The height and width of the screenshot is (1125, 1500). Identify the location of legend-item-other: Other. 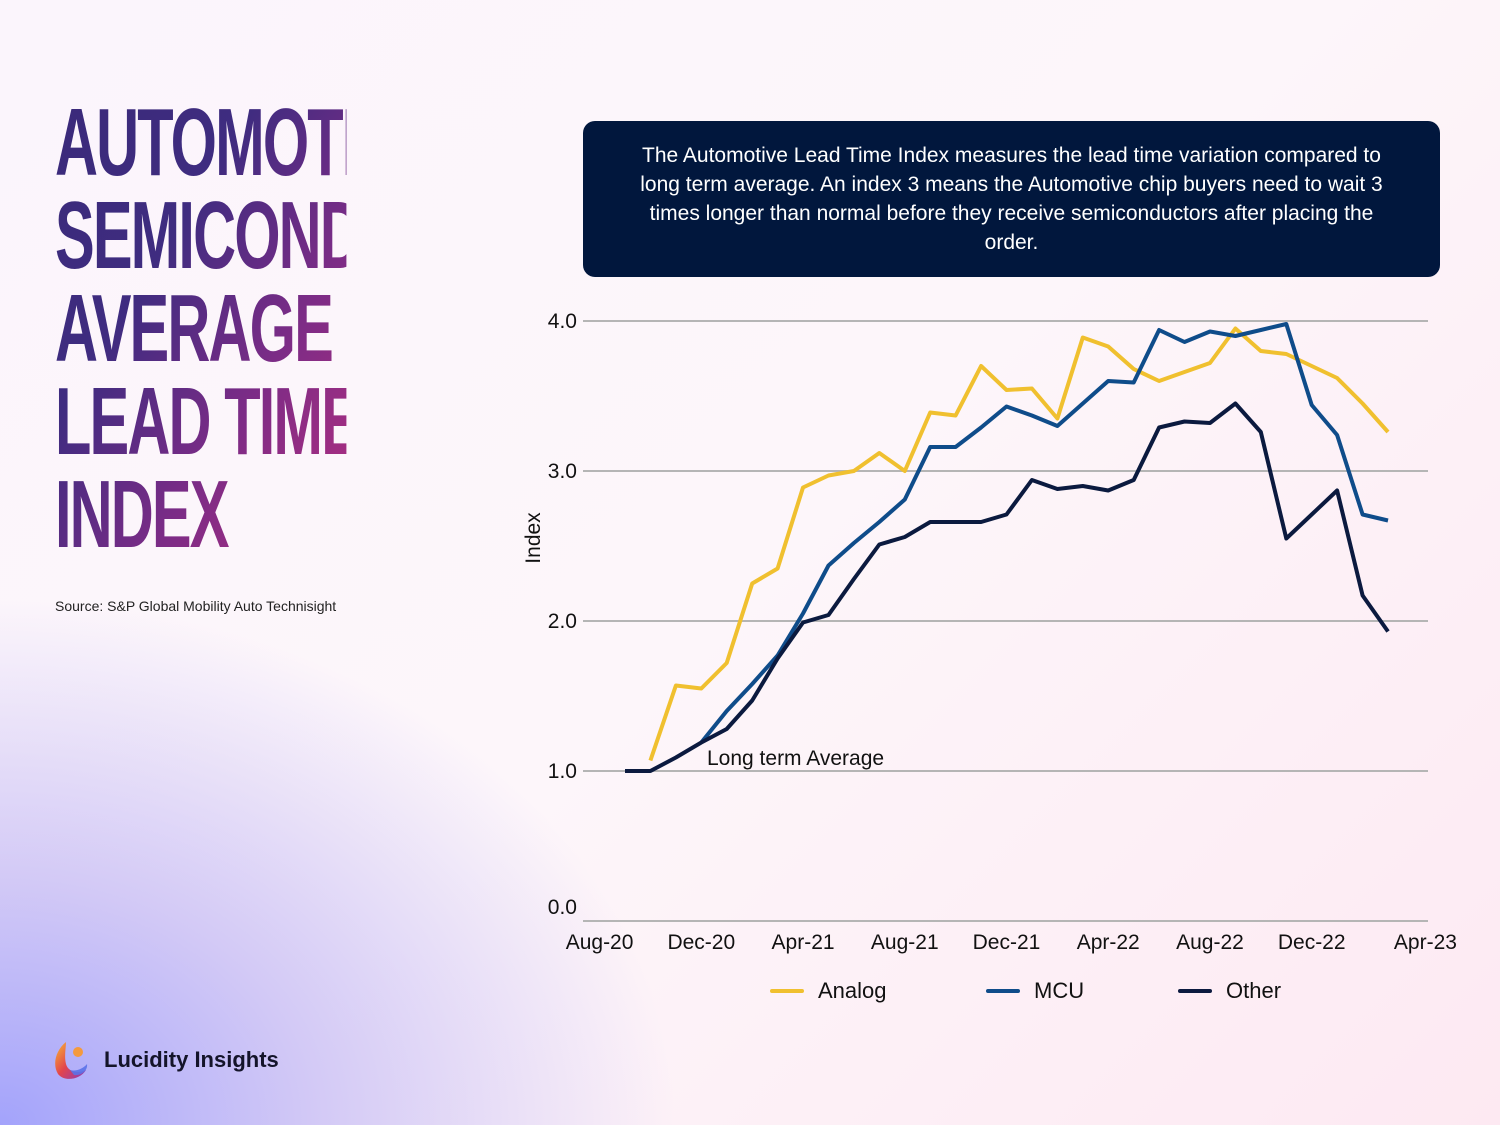
(1229, 990).